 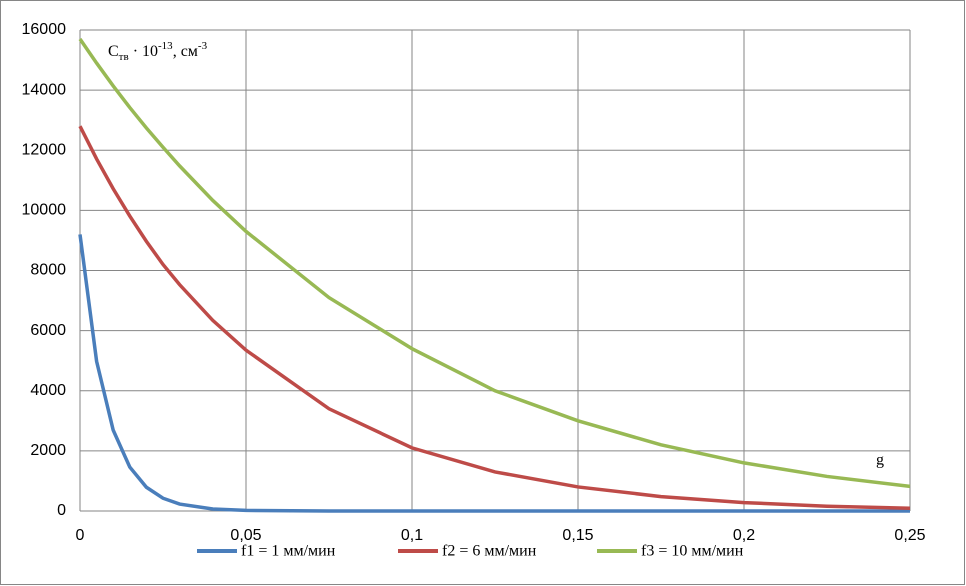 What do you see at coordinates (245, 535) in the screenshot?
I see `x-tick-label: 0,05` at bounding box center [245, 535].